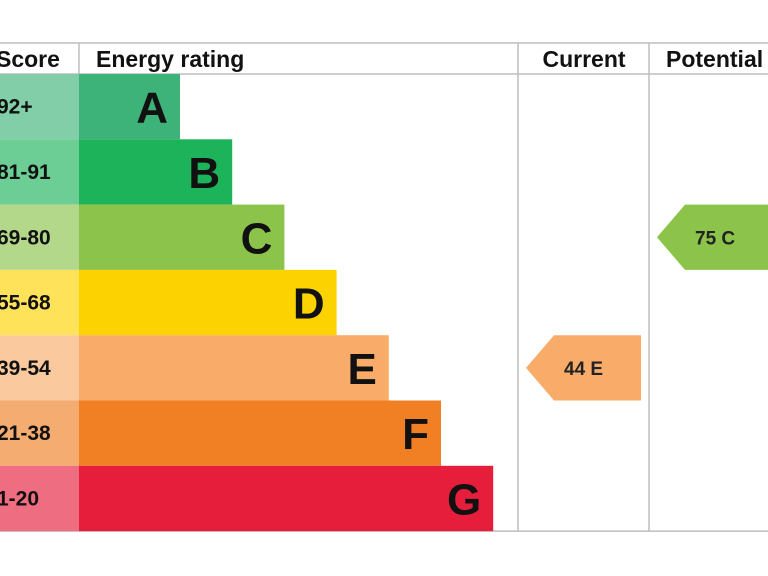 This screenshot has height=576, width=768. I want to click on score-cell-f, so click(39, 433).